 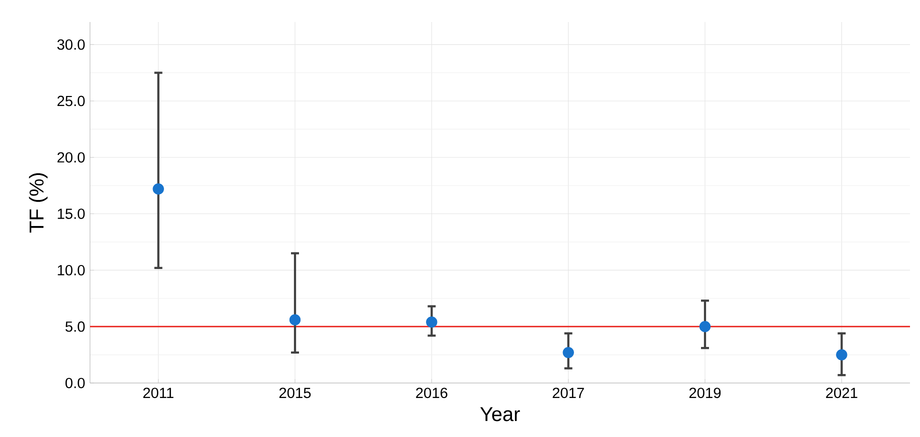 What do you see at coordinates (568, 393) in the screenshot?
I see `x-tick-label: 2017` at bounding box center [568, 393].